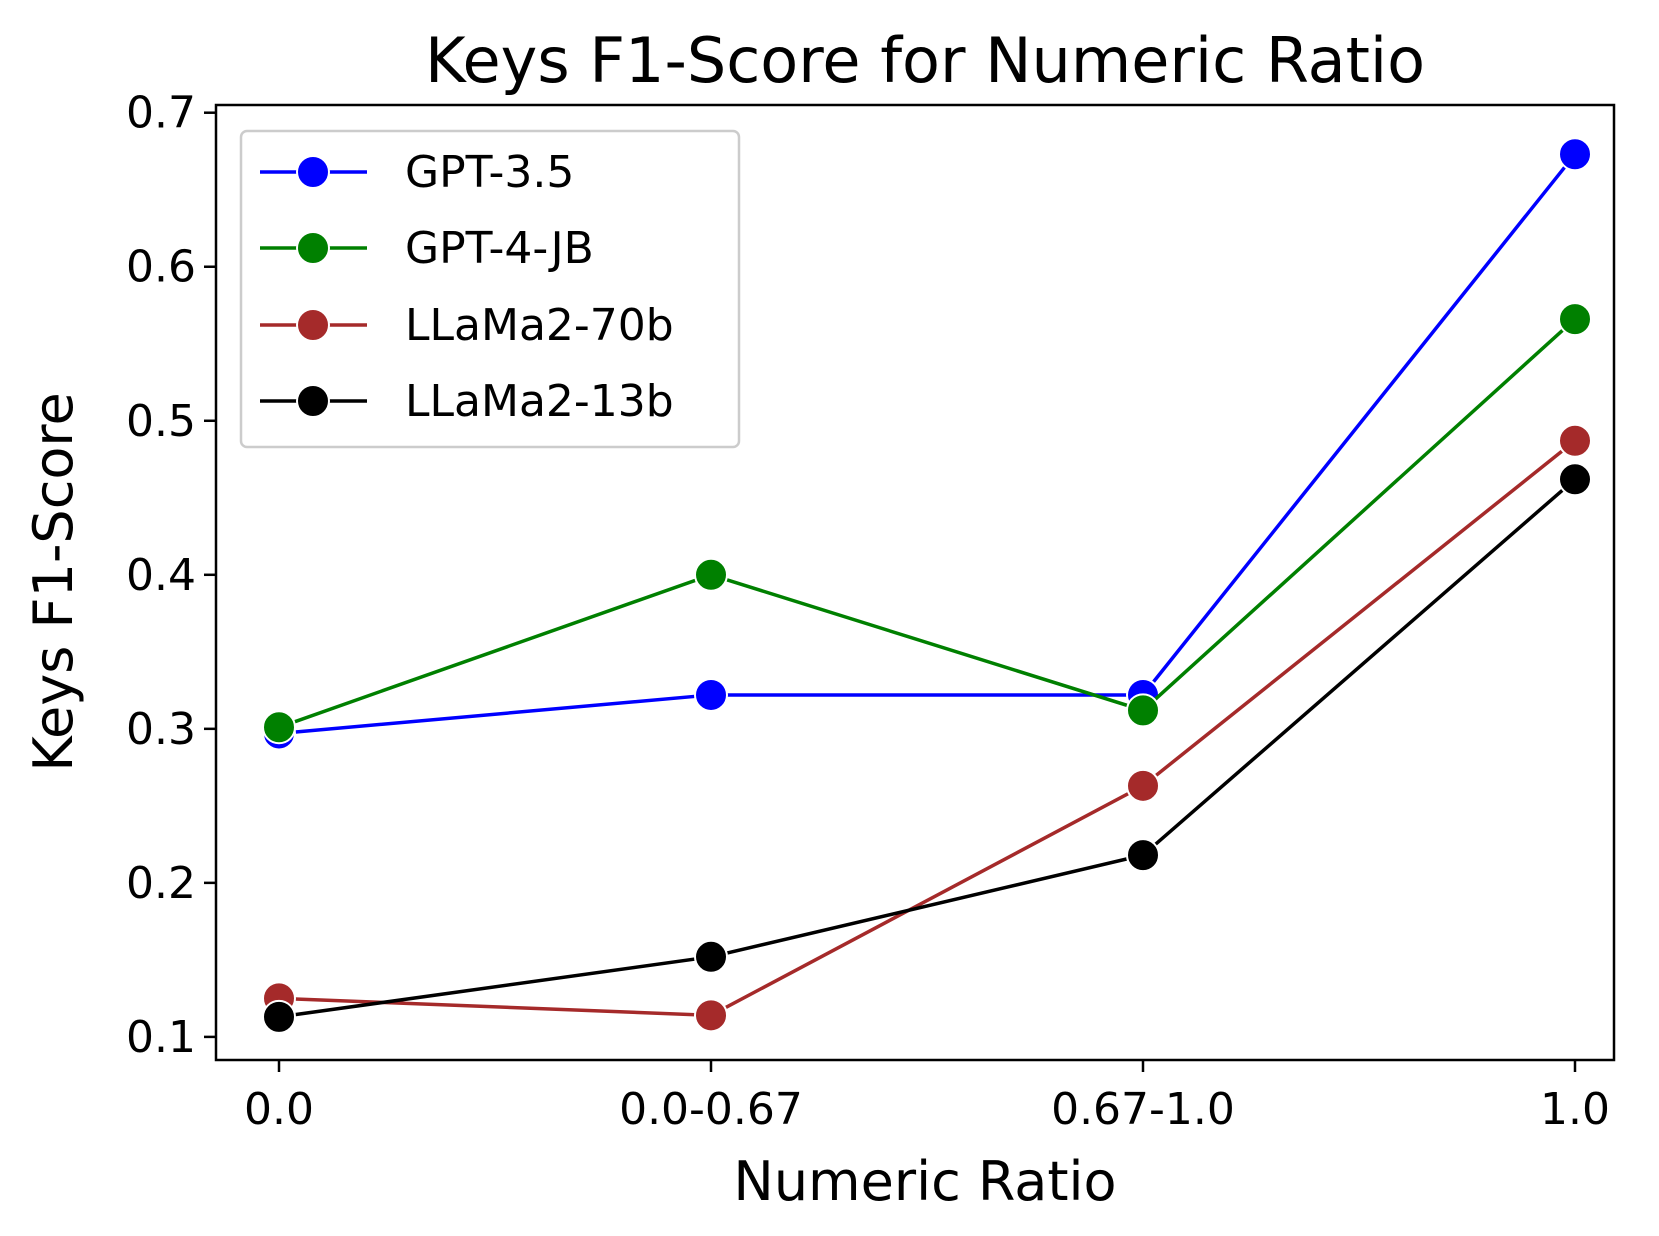  Describe the element at coordinates (925, 60) in the screenshot. I see `chart-title: Keys F1-Score for Numeric Ratio` at that location.